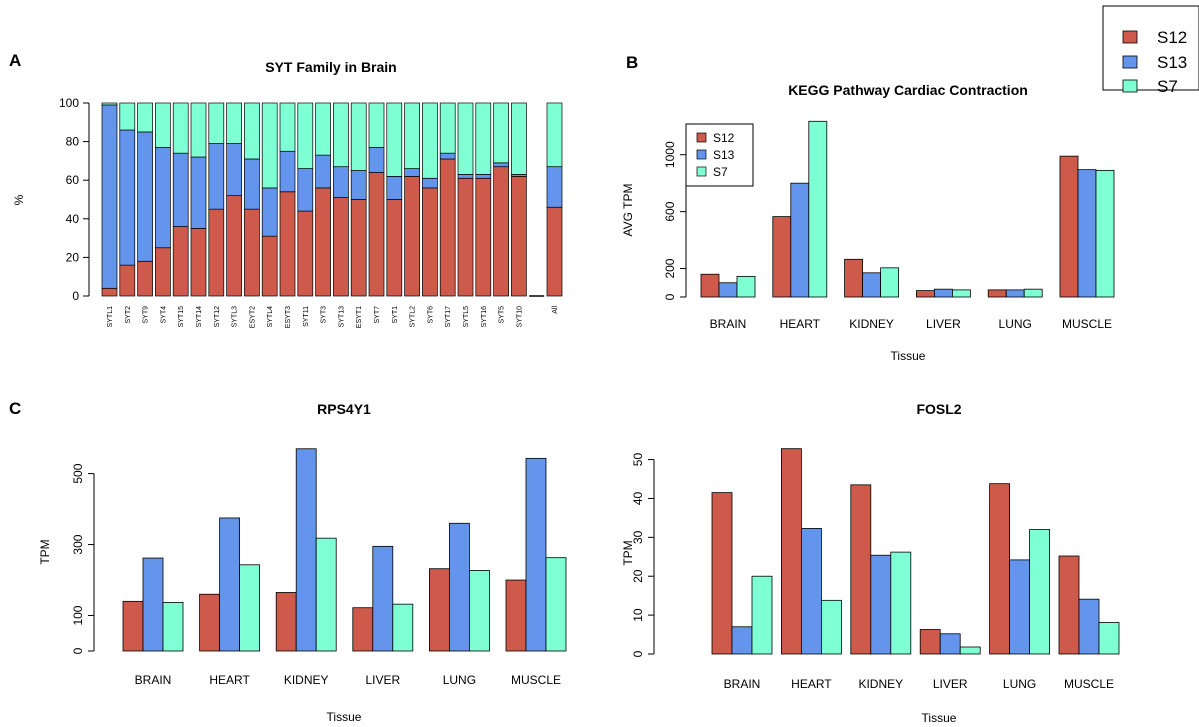 The height and width of the screenshot is (727, 1199). I want to click on x-tick-label: SYTL1, so click(110, 317).